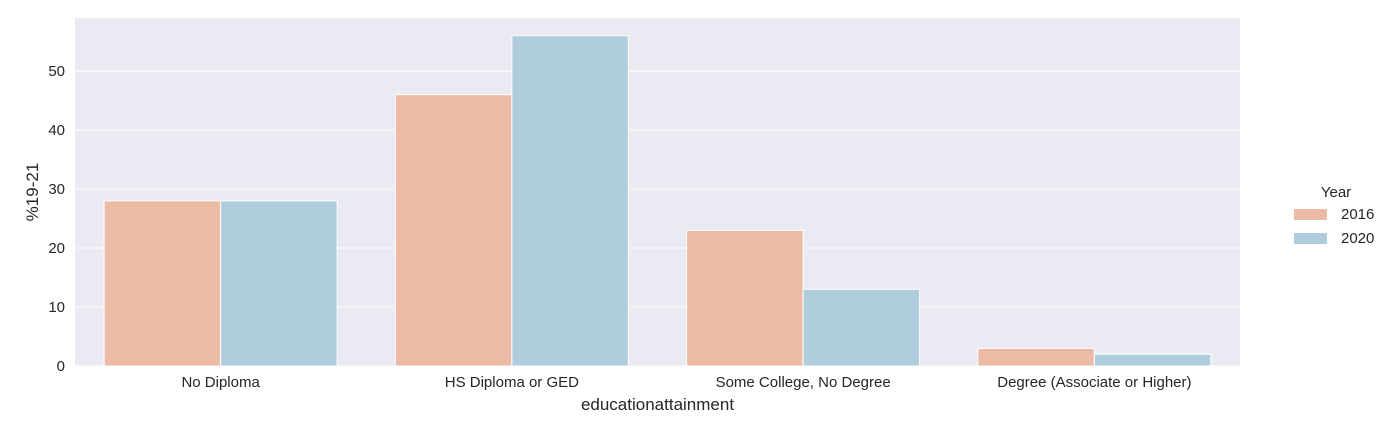 This screenshot has width=1391, height=432. What do you see at coordinates (32, 192) in the screenshot?
I see `y-axis-label: %19-21` at bounding box center [32, 192].